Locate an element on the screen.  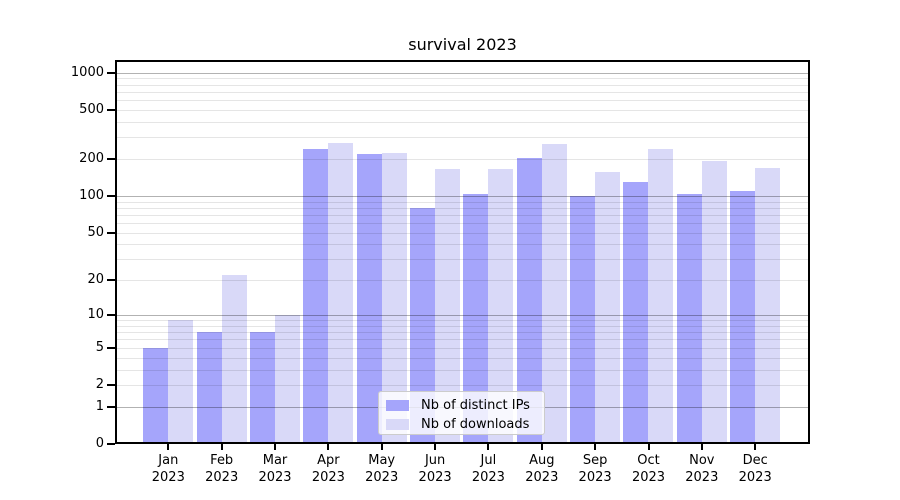
y-tick-label-5: 5 is located at coordinates (99, 347).